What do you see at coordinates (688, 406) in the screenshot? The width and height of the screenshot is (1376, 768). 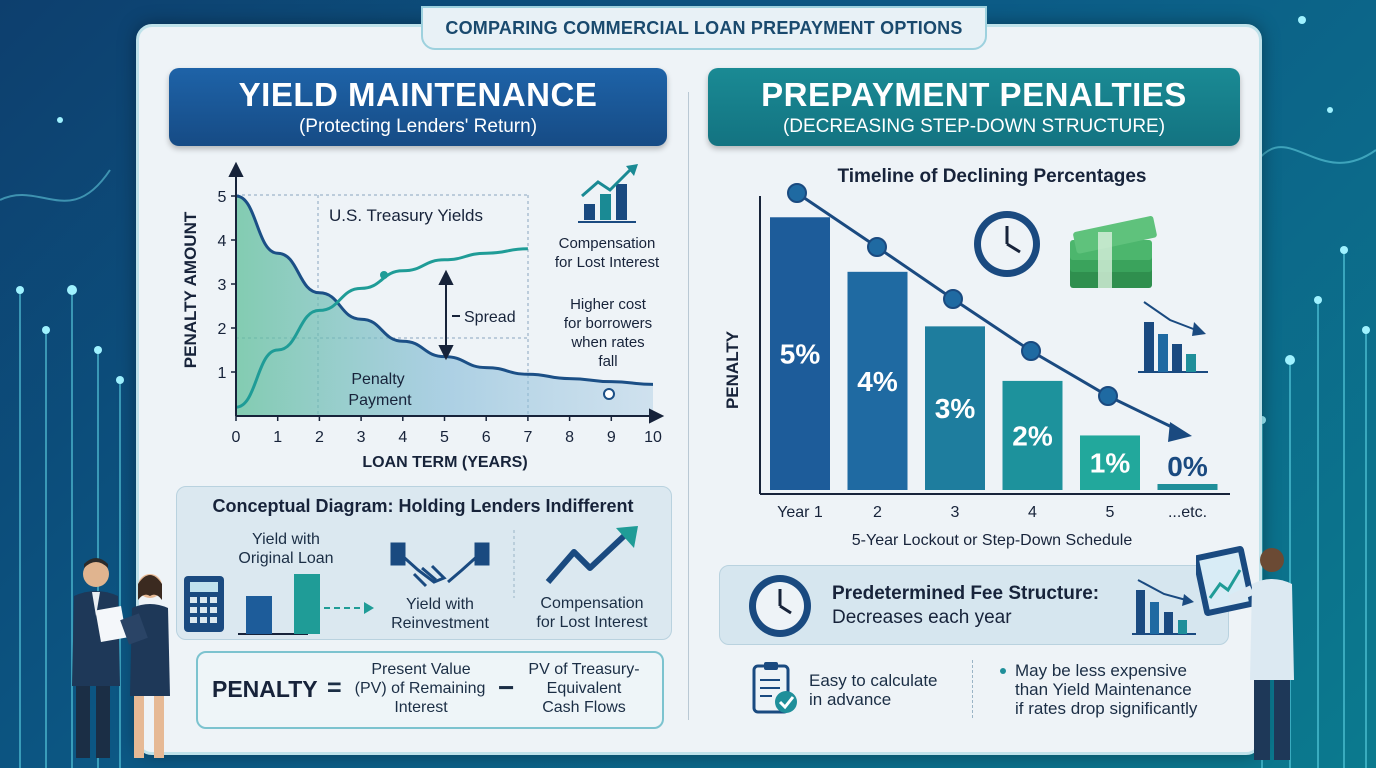 I see `center-divider` at bounding box center [688, 406].